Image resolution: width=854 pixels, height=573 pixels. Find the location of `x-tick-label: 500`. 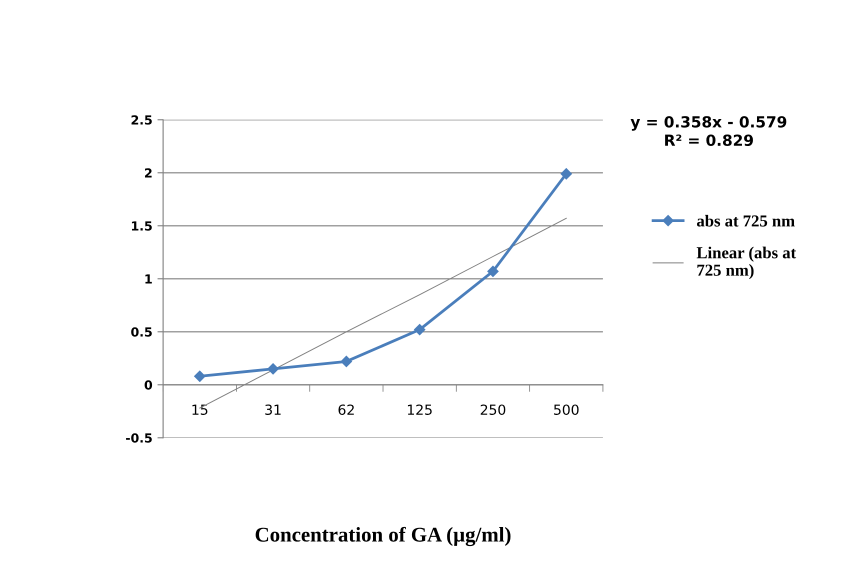

x-tick-label: 500 is located at coordinates (566, 409).